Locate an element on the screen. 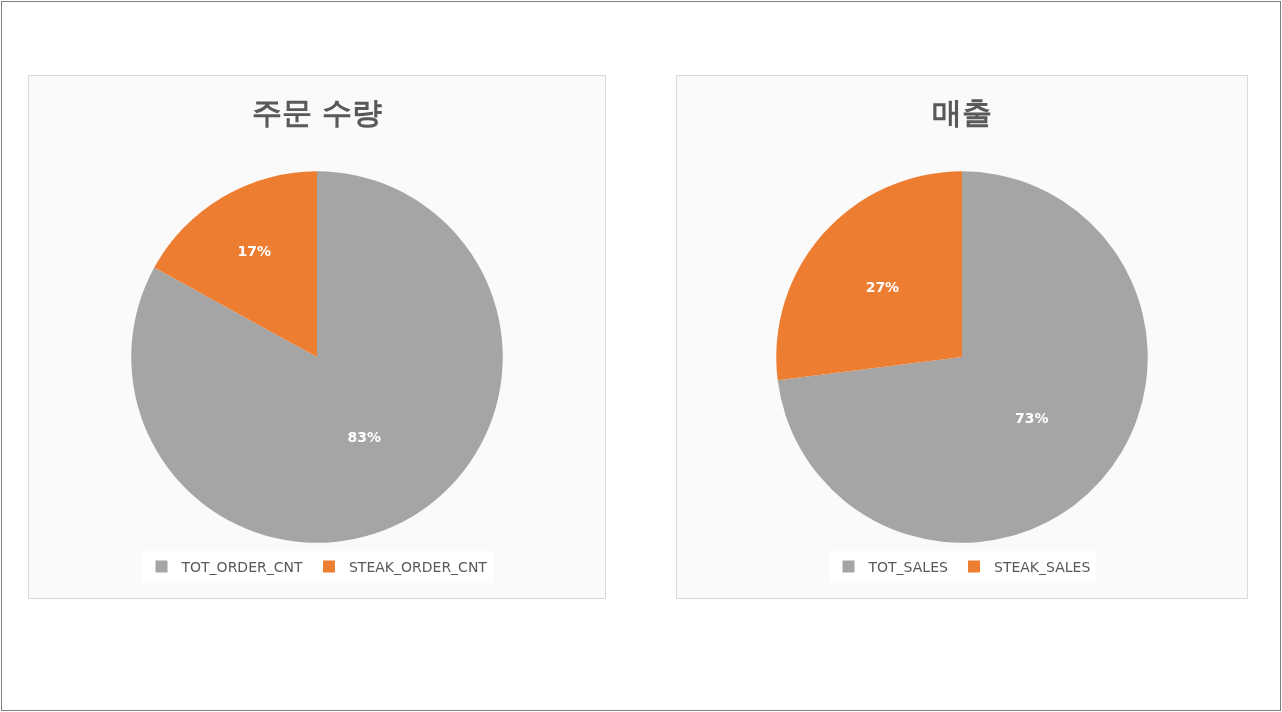 The height and width of the screenshot is (712, 1282). legend-label: STEAK_ORDER_CNT is located at coordinates (418, 567).